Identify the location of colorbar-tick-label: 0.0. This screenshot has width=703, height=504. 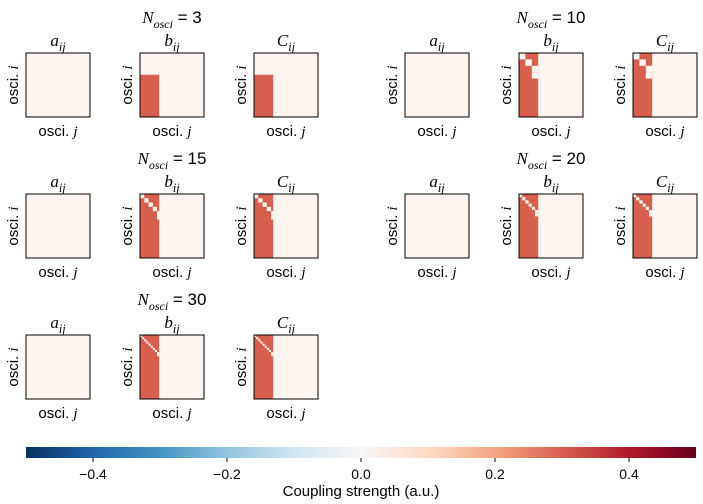
(361, 474).